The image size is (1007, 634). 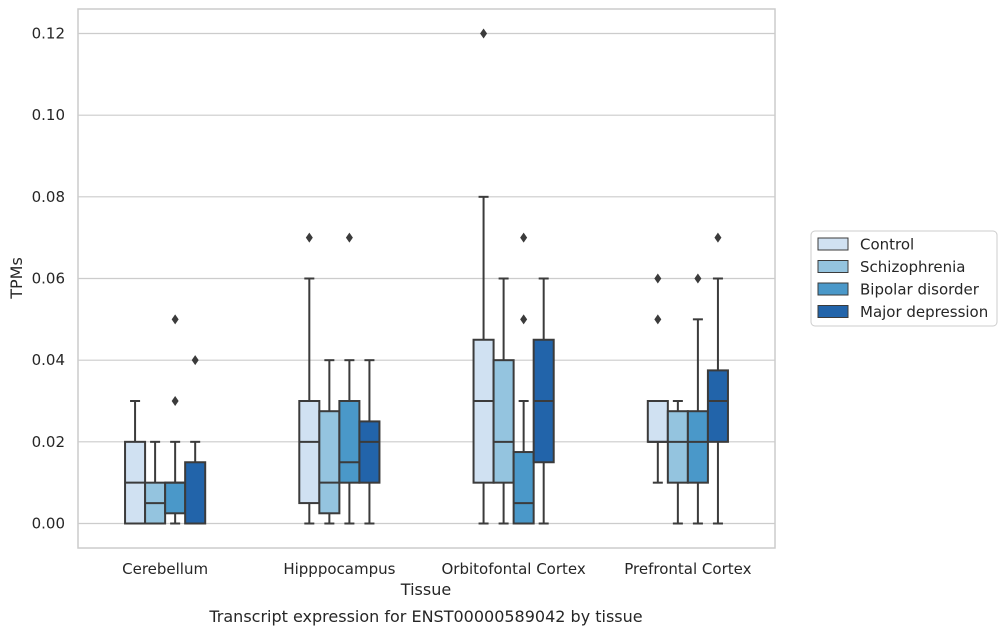 What do you see at coordinates (687, 569) in the screenshot?
I see `x-tick-label: Prefrontal Cortex` at bounding box center [687, 569].